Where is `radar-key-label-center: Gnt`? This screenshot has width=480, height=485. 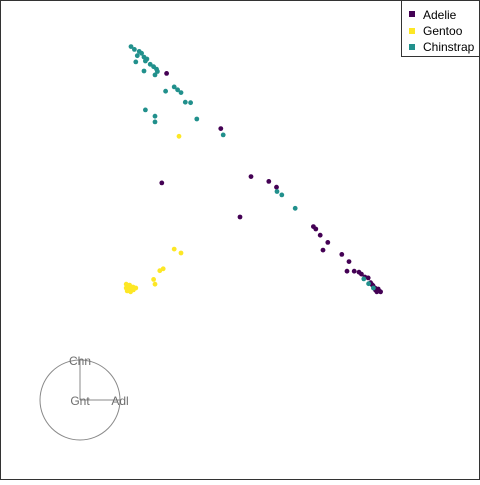 radar-key-label-center: Gnt is located at coordinates (80, 401).